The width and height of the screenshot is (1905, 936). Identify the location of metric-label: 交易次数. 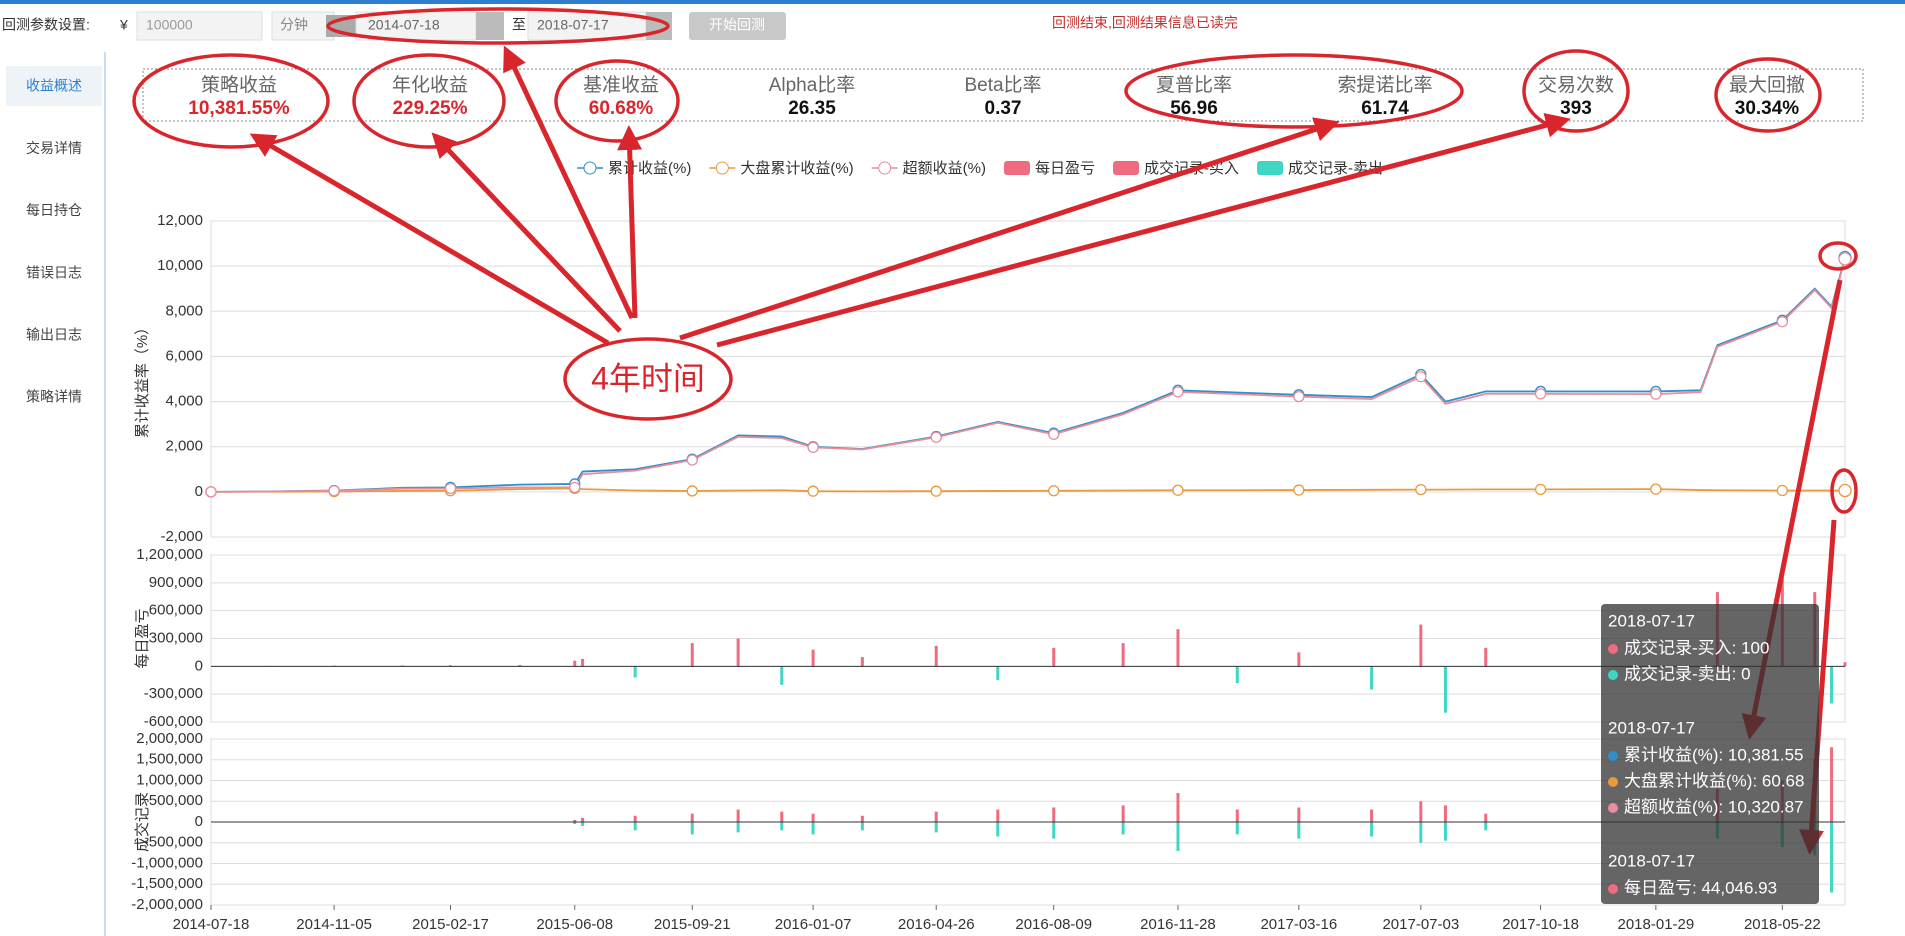
(1576, 85).